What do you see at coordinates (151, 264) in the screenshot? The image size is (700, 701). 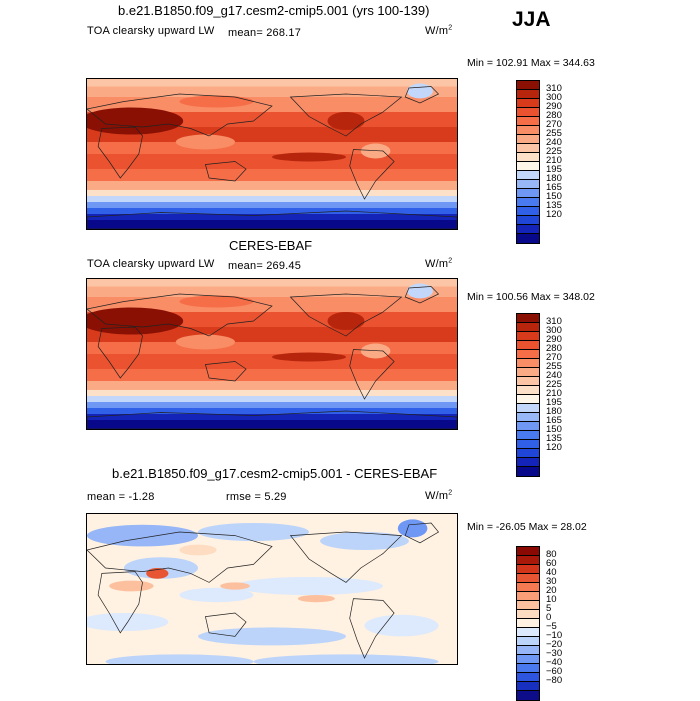 I see `panel2-variable: TOA clearsky upward LW` at bounding box center [151, 264].